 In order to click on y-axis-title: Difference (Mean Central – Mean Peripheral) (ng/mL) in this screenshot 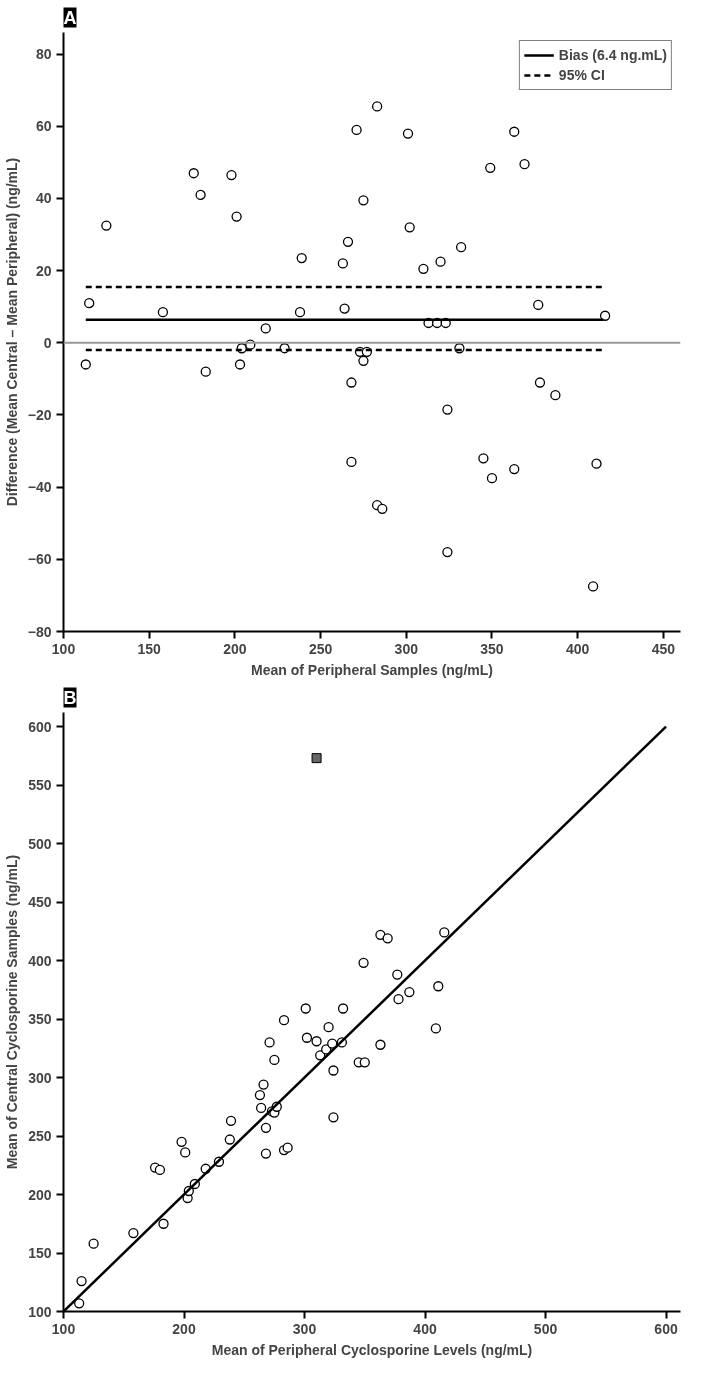, I will do `click(11, 332)`.